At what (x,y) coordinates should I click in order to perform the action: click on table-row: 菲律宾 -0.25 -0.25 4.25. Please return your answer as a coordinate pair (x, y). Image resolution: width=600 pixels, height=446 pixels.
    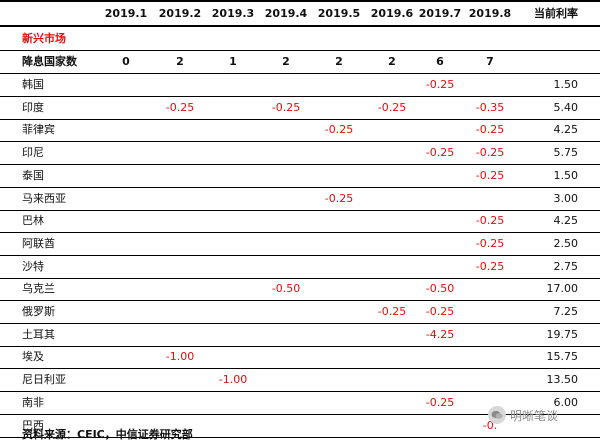
    Looking at the image, I should click on (300, 131).